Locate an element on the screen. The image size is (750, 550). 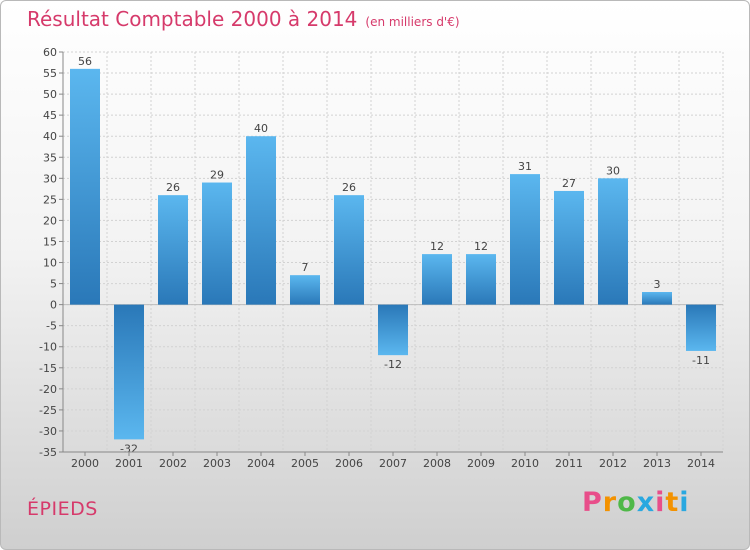
y-tick-label: 45 is located at coordinates (50, 115).